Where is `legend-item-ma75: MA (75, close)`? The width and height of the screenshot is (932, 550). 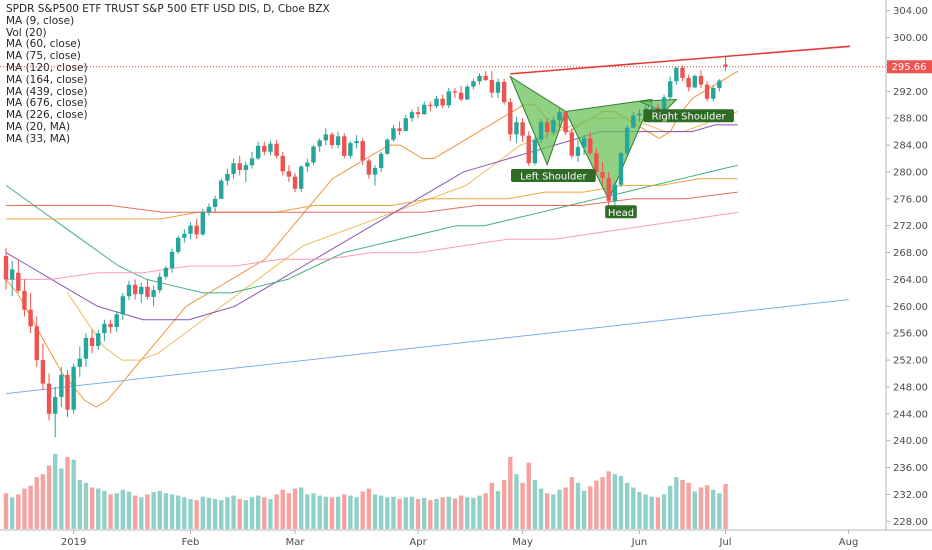
legend-item-ma75: MA (75, close) is located at coordinates (43, 56).